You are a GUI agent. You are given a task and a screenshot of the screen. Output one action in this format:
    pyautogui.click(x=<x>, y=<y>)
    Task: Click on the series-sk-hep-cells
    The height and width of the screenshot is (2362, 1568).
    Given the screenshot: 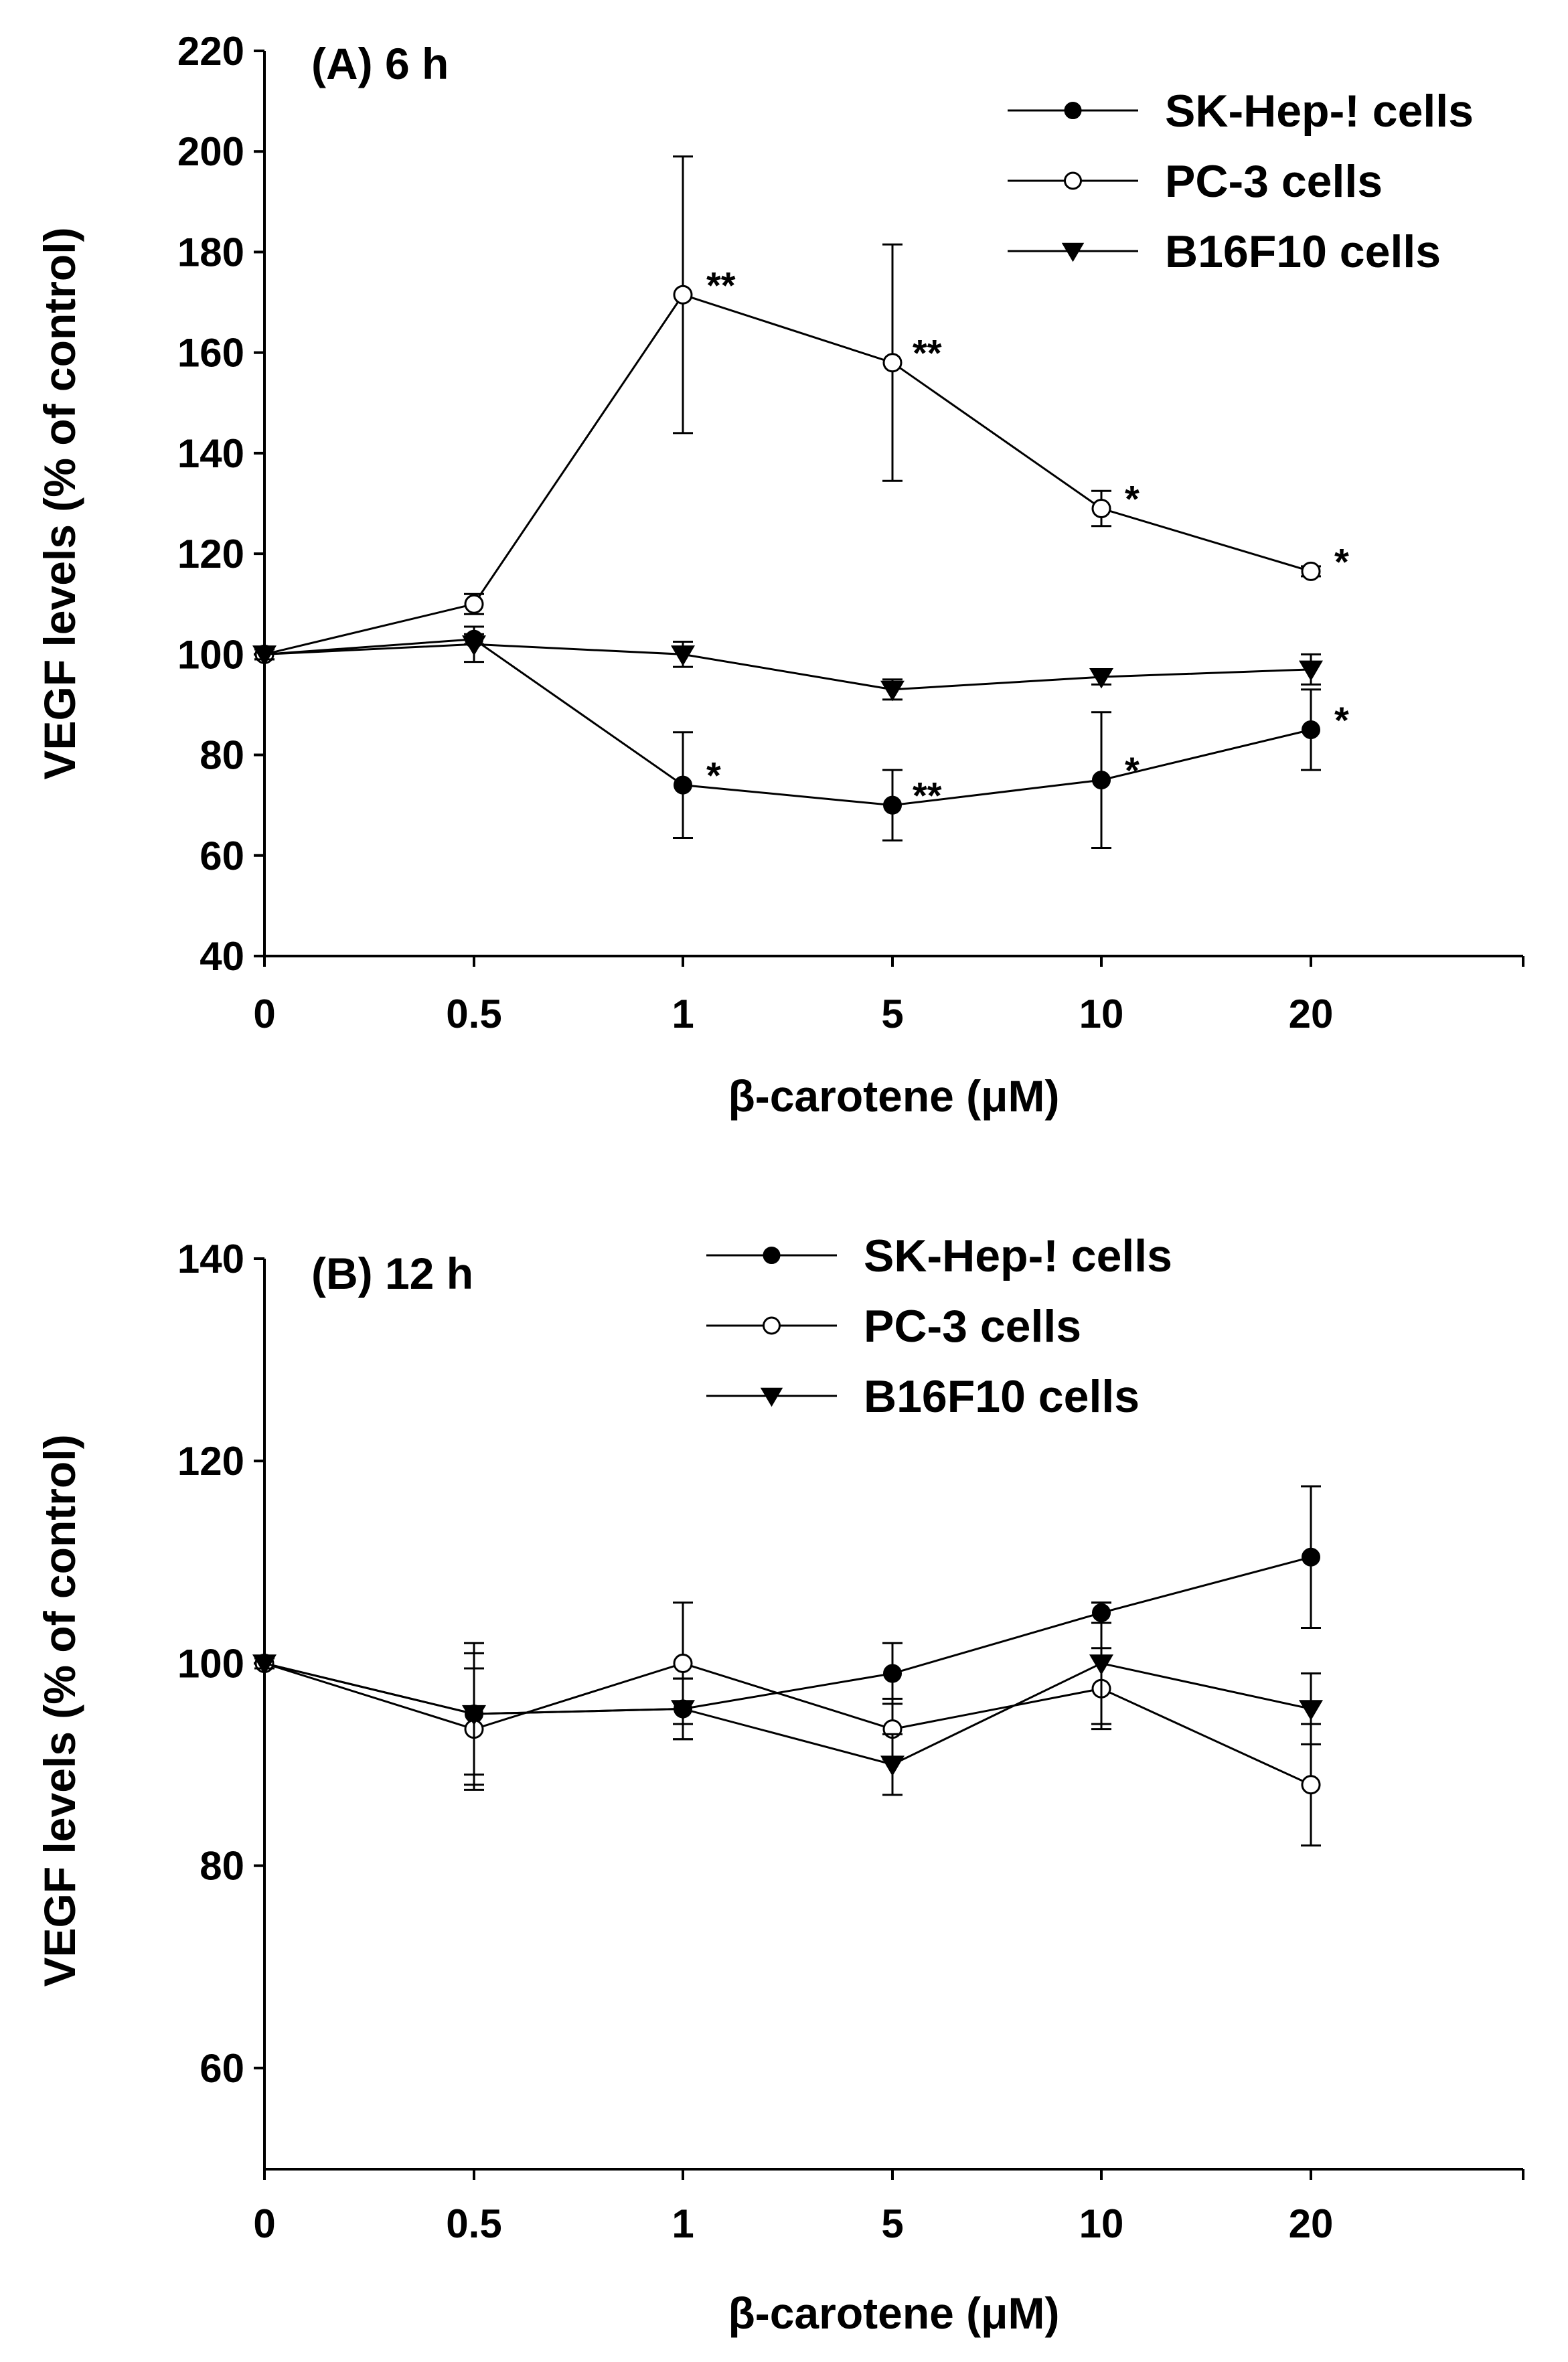 What is the action you would take?
    pyautogui.click(x=787, y=1635)
    